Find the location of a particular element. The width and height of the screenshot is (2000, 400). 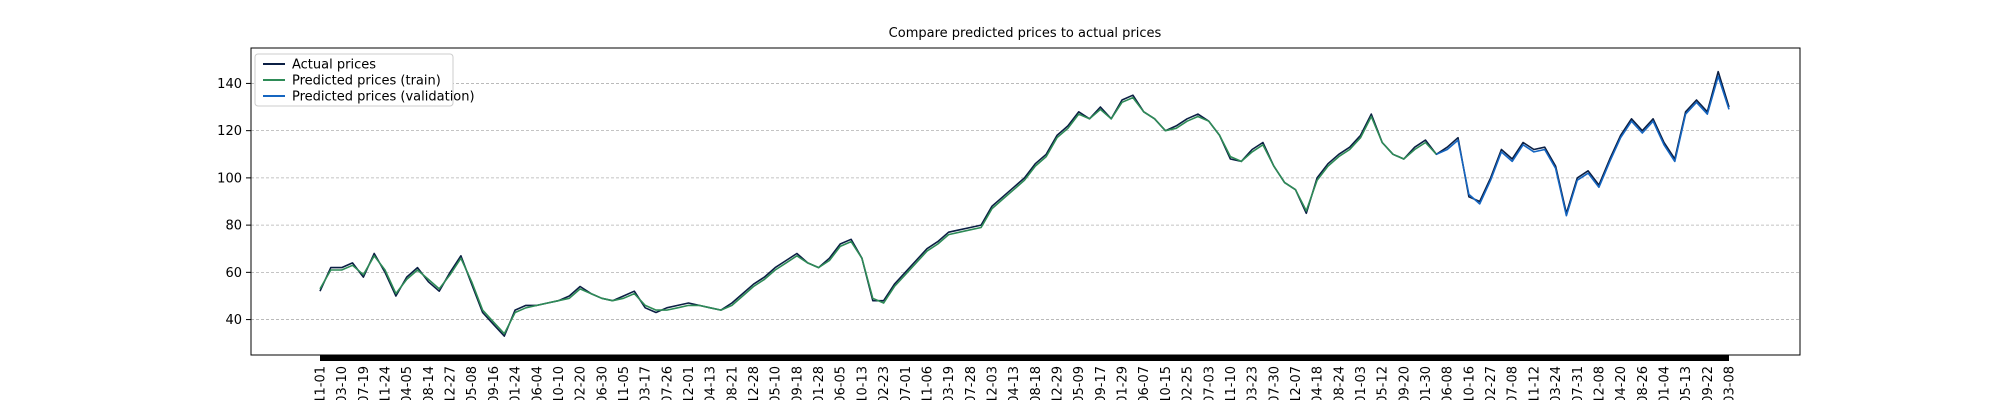

x-tick-label: 02-25 is located at coordinates (1188, 383).